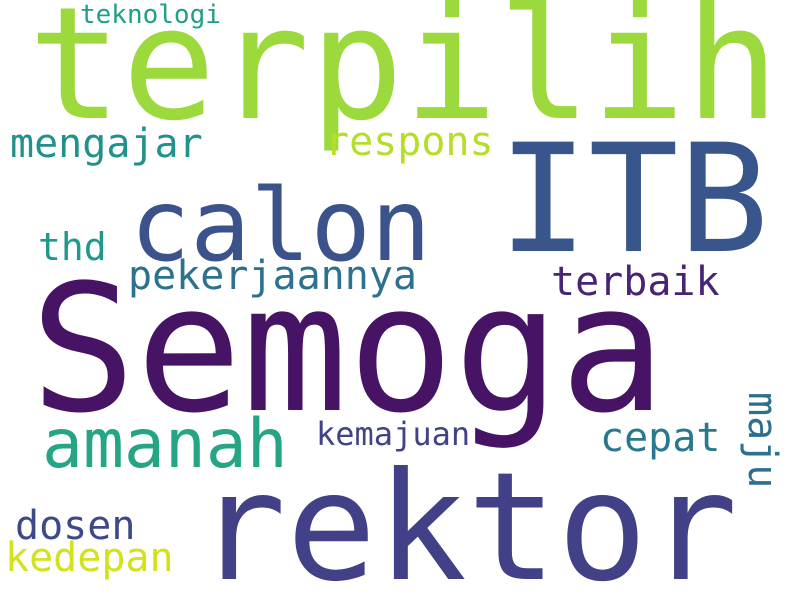 The width and height of the screenshot is (800, 600). I want to click on word-cepat: cepat, so click(660, 438).